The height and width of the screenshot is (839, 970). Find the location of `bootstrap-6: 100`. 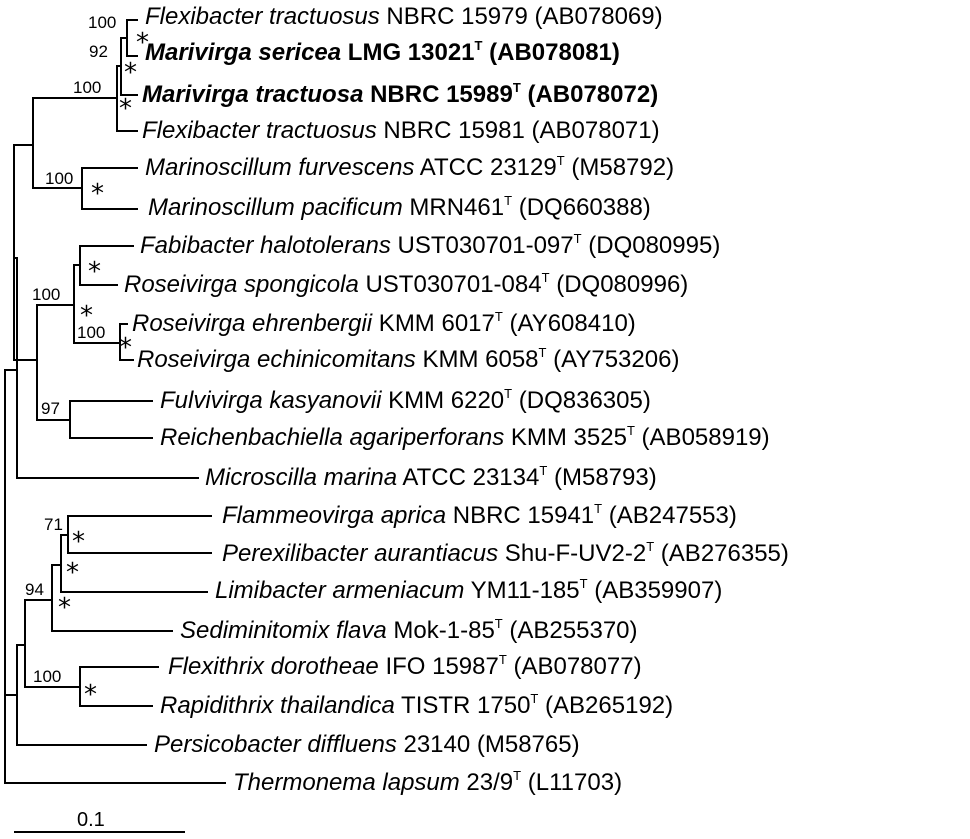

bootstrap-6: 100 is located at coordinates (91, 332).